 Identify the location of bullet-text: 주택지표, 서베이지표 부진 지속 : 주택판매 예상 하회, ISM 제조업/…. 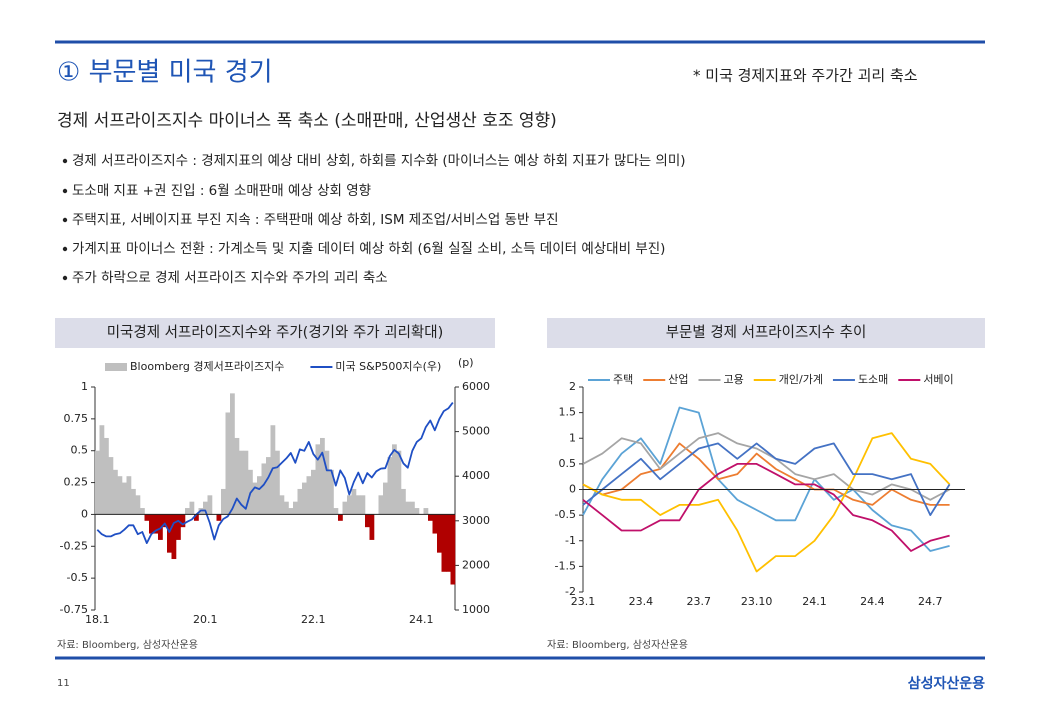
(315, 220).